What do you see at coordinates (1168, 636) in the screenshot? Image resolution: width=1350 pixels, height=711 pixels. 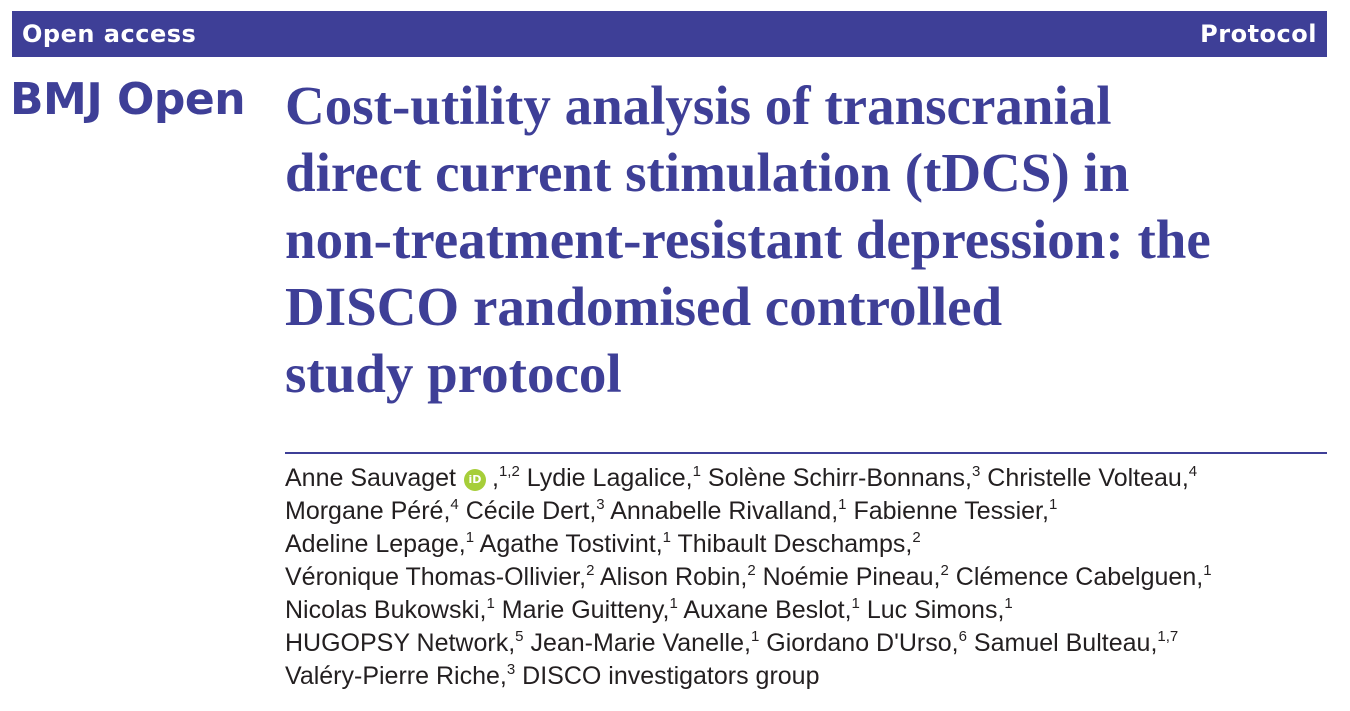 I see `affiliation-marker: 1,7` at bounding box center [1168, 636].